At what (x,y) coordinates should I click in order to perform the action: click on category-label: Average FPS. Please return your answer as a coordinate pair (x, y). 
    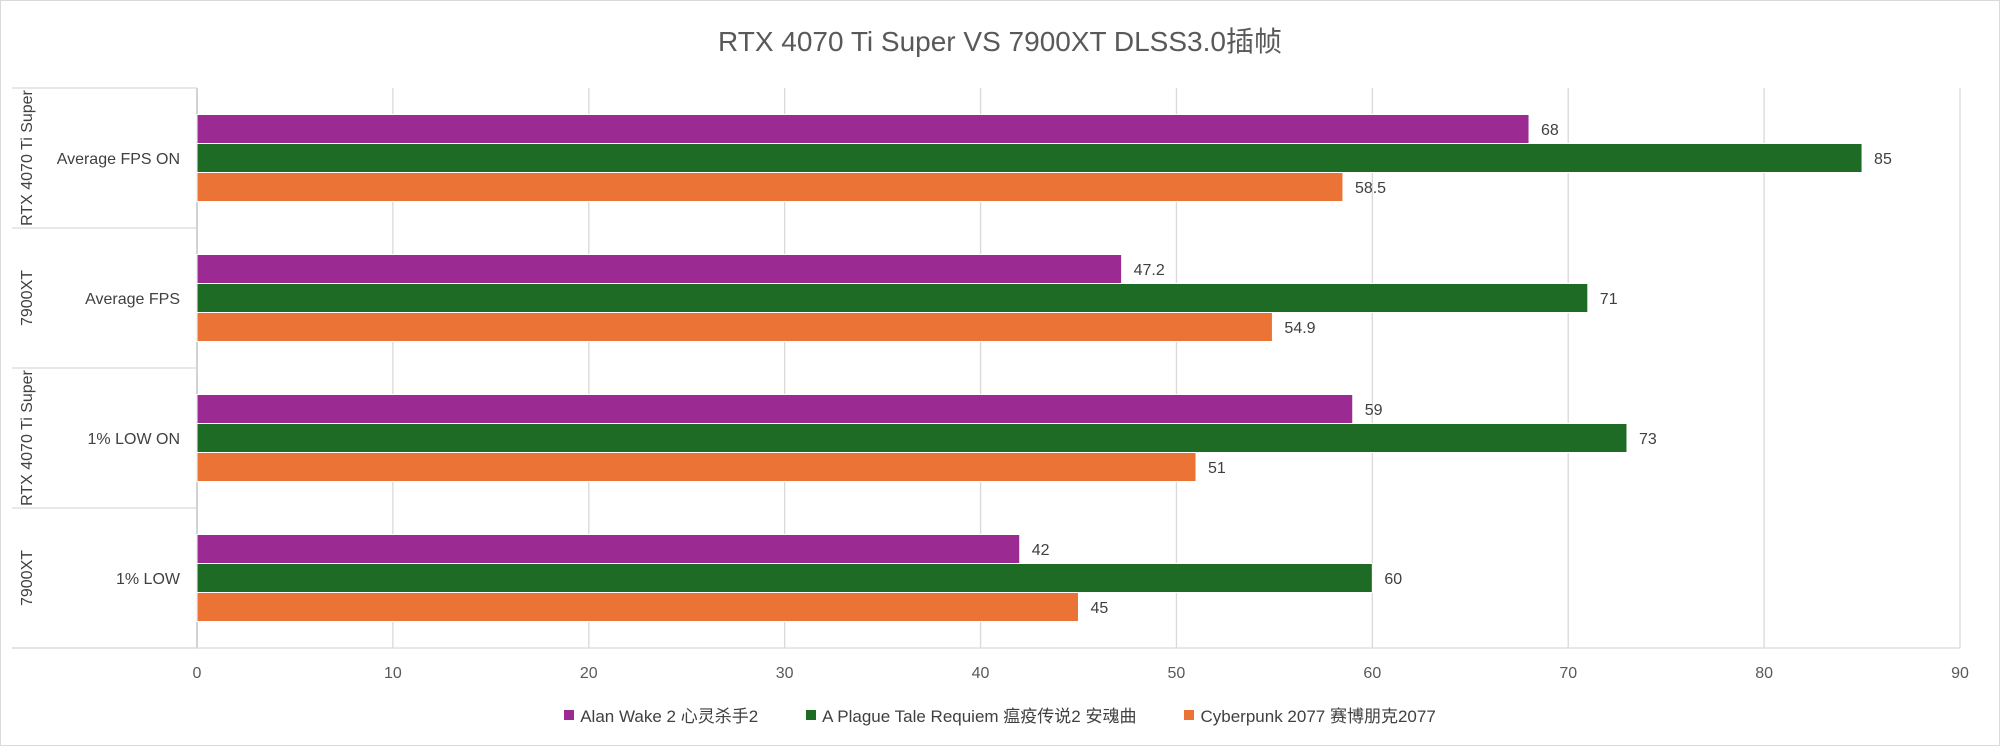
    Looking at the image, I should click on (132, 299).